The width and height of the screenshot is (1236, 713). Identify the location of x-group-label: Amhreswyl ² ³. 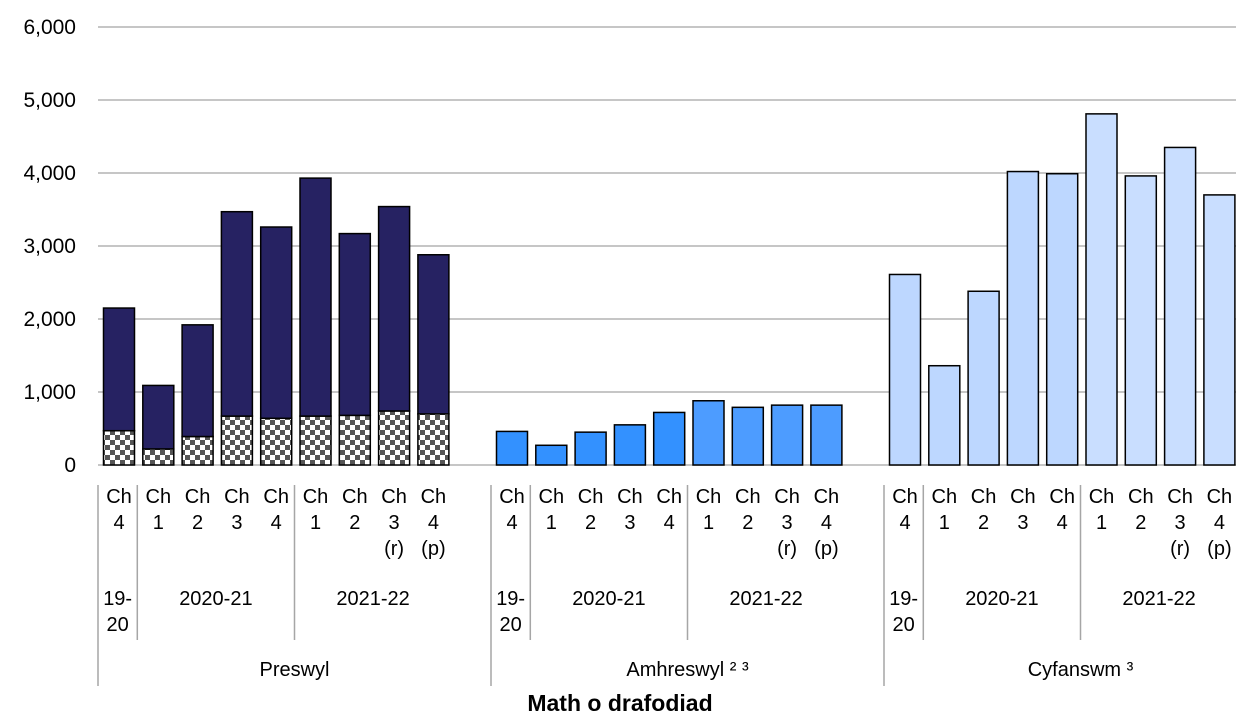
(687, 670).